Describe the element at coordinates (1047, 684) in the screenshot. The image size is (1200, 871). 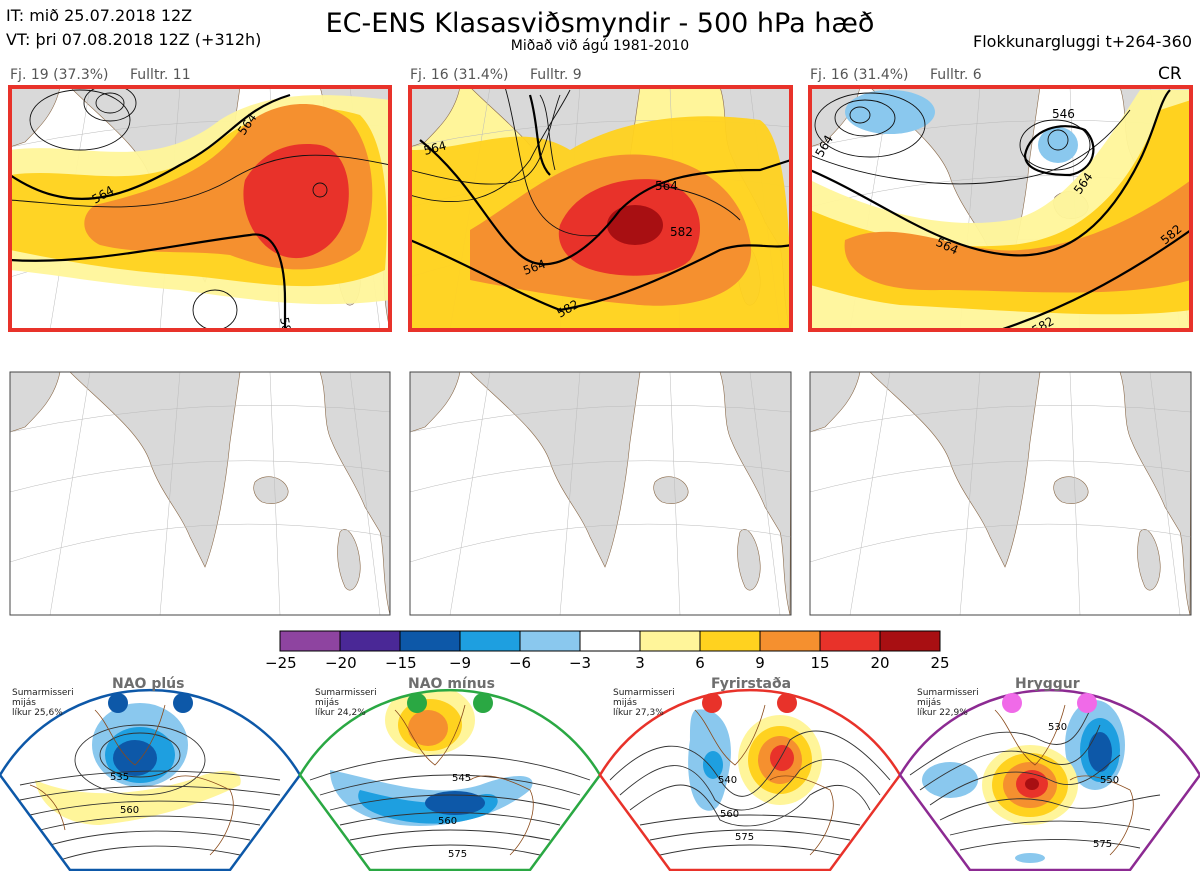
I see `regime-4-title: Hryggur` at that location.